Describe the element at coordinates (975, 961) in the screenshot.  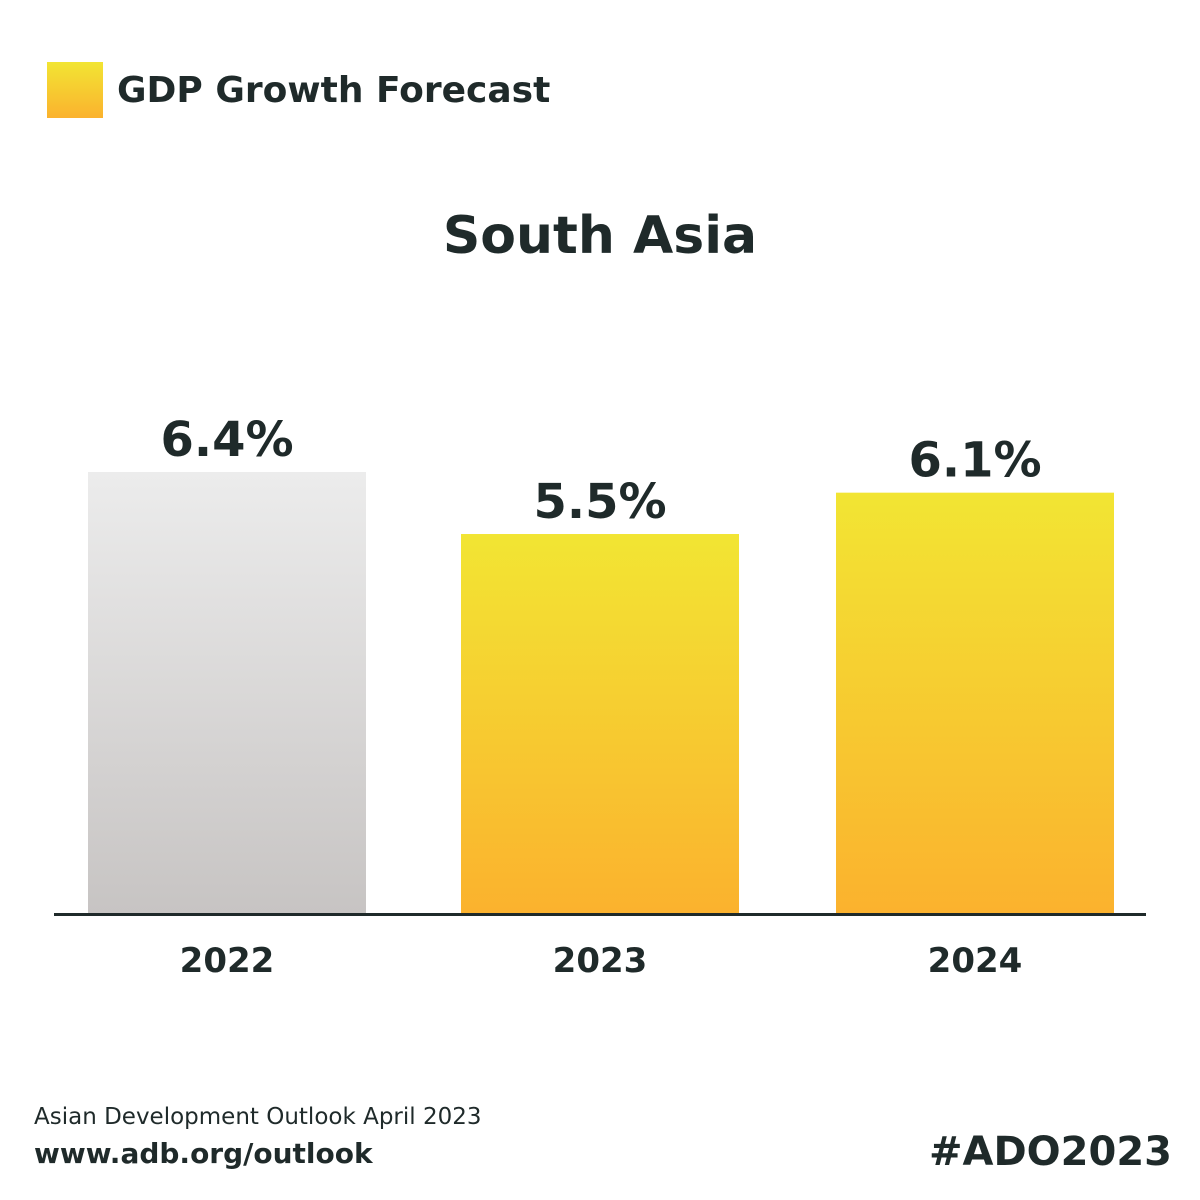
I see `x-tick-label-2024: 2024` at that location.